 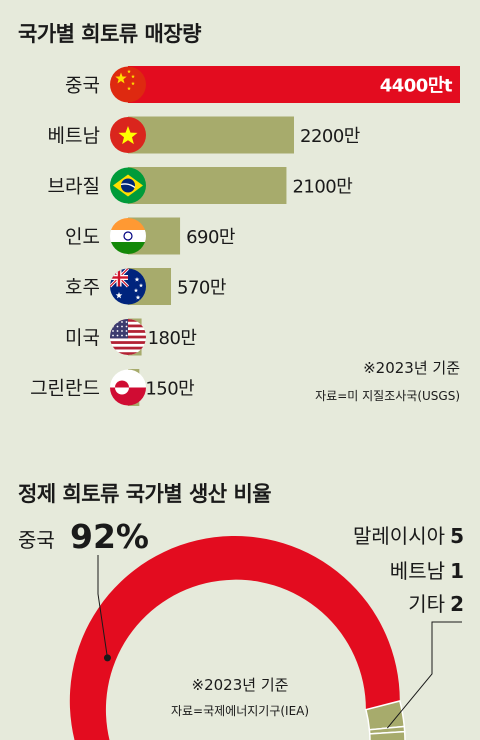 What do you see at coordinates (128, 387) in the screenshot?
I see `greenland-flag-icon` at bounding box center [128, 387].